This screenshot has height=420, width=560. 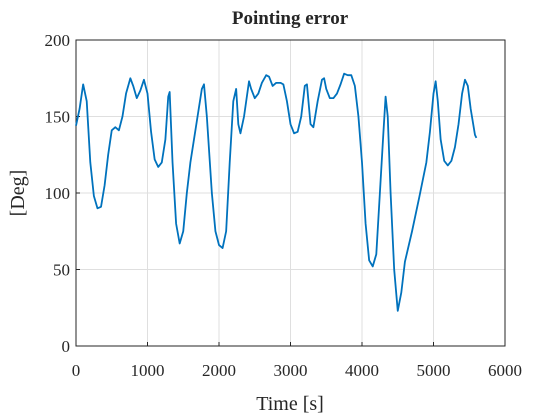 I want to click on x-tick-label: 4000, so click(x=362, y=370).